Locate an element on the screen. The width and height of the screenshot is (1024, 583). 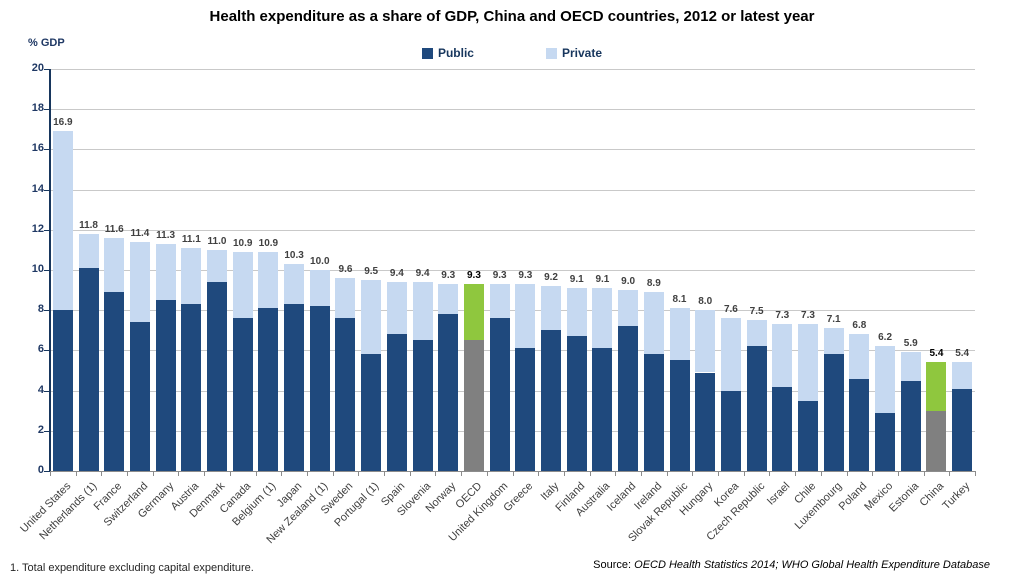
bar-public-iceland is located at coordinates (628, 398).